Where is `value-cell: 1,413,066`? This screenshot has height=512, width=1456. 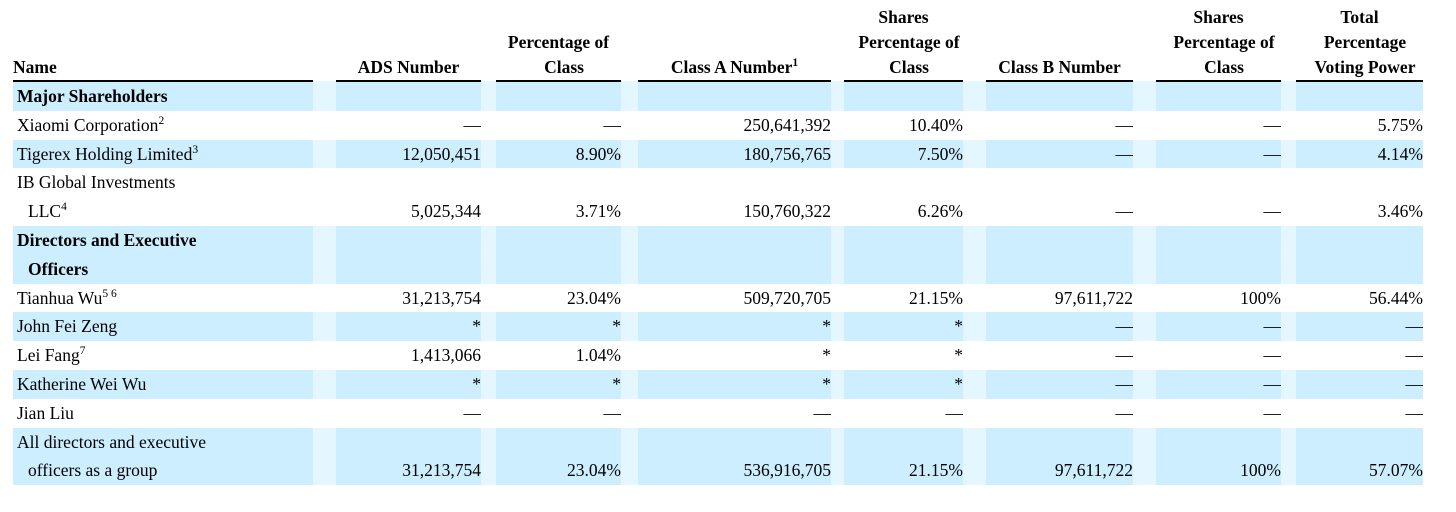
value-cell: 1,413,066 is located at coordinates (446, 355).